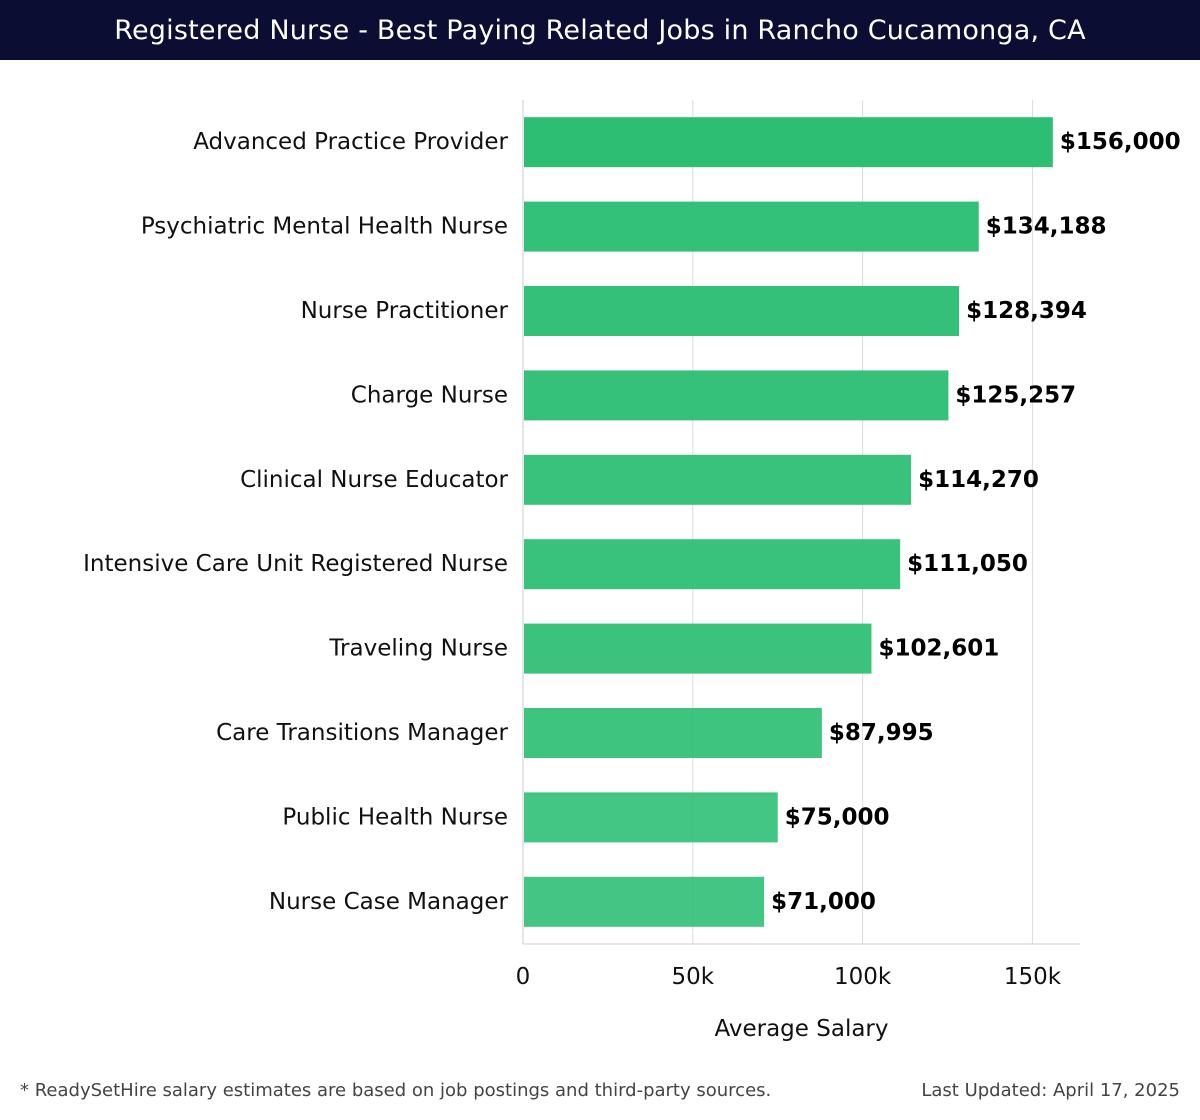 Image resolution: width=1200 pixels, height=1120 pixels. What do you see at coordinates (863, 977) in the screenshot?
I see `x-tick-label-2: 100k` at bounding box center [863, 977].